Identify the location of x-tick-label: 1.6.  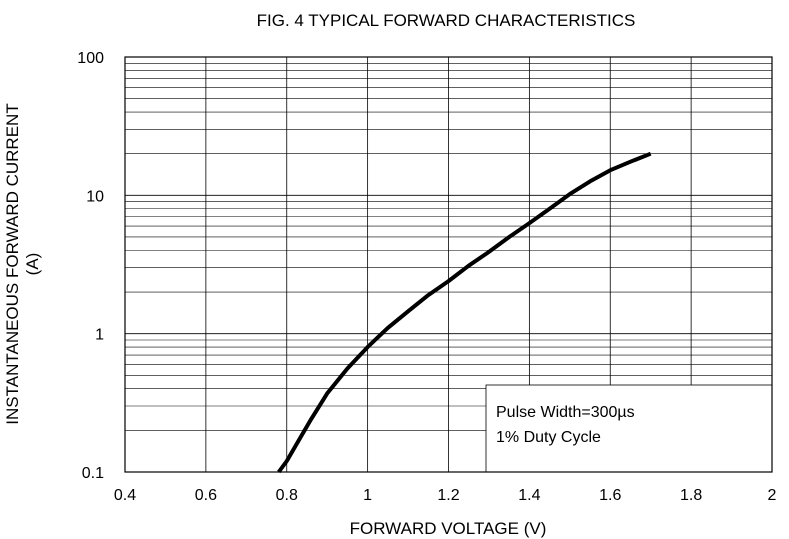
(610, 495).